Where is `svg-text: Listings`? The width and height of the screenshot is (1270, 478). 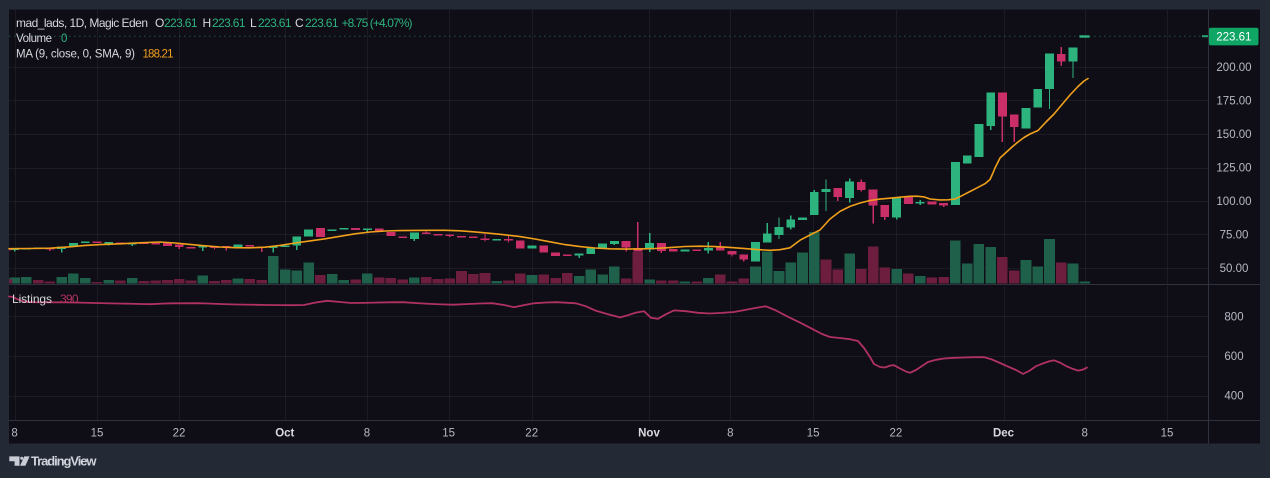
svg-text: Listings is located at coordinates (32, 299).